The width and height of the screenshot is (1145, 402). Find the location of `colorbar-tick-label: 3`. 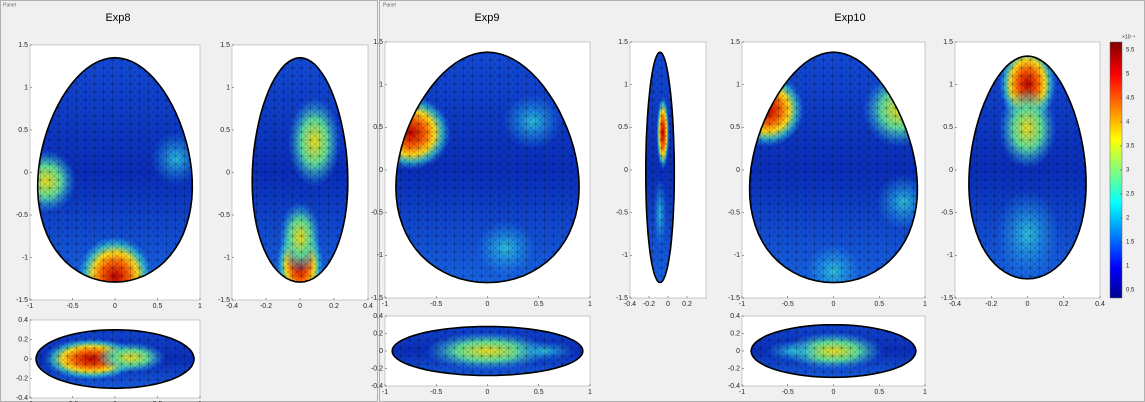

colorbar-tick-label: 3 is located at coordinates (1128, 171).